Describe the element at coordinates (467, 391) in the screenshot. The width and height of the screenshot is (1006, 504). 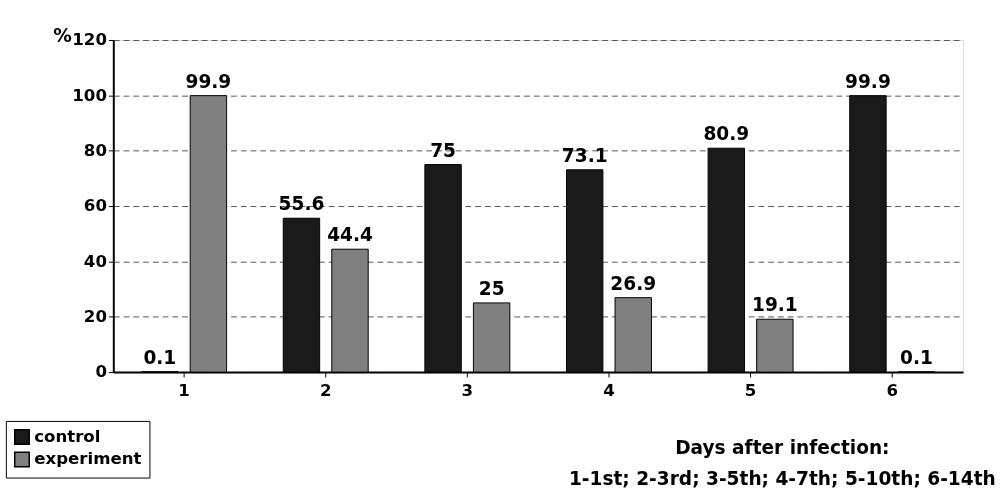
I see `x-tick-label: 3` at that location.